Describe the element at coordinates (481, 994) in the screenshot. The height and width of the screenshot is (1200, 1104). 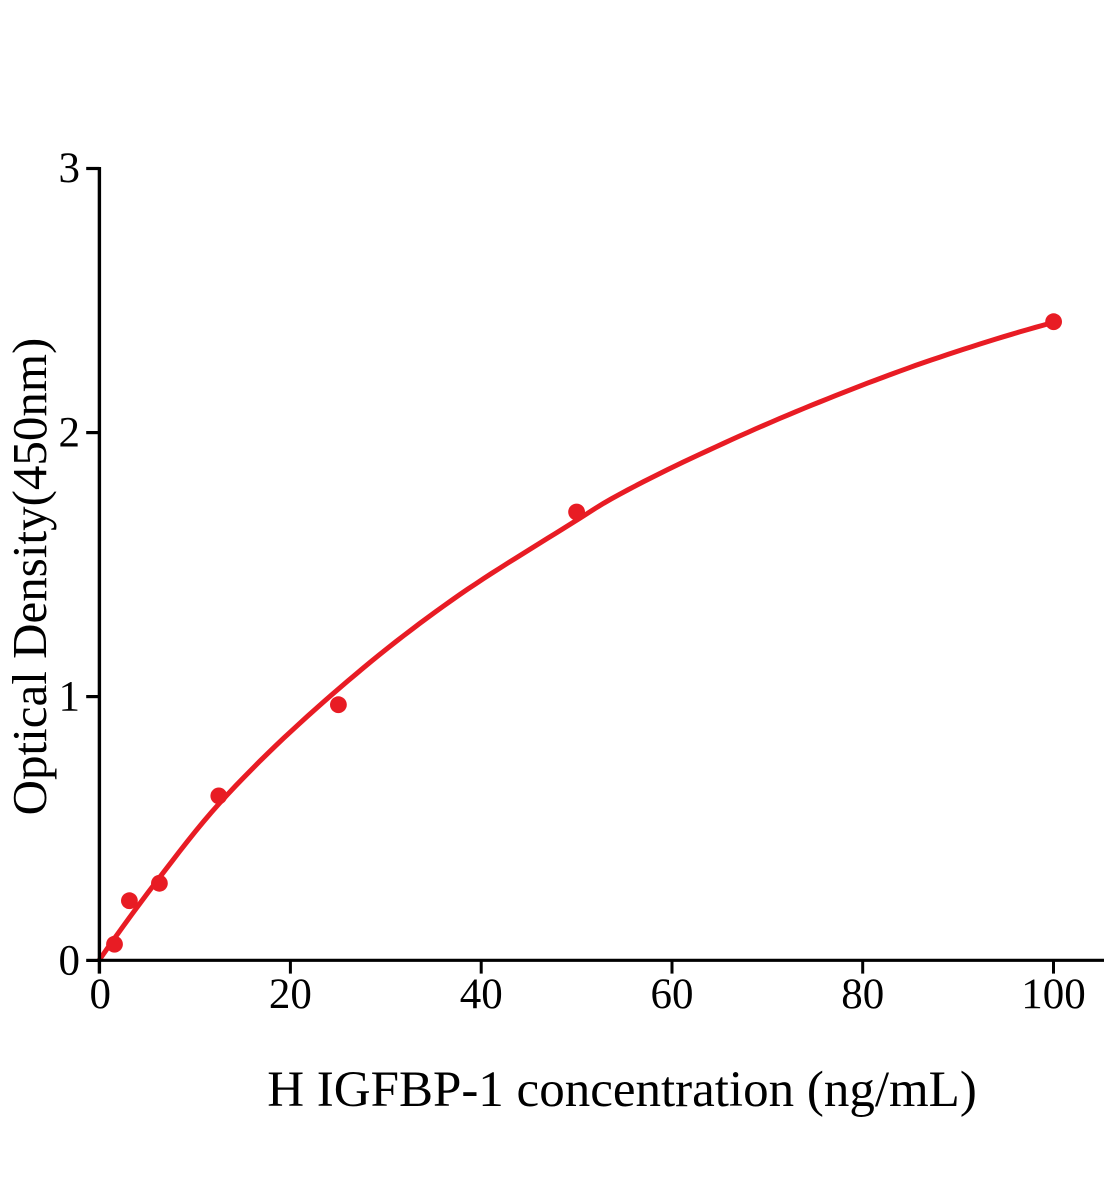
I see `svg-text: 40` at that location.